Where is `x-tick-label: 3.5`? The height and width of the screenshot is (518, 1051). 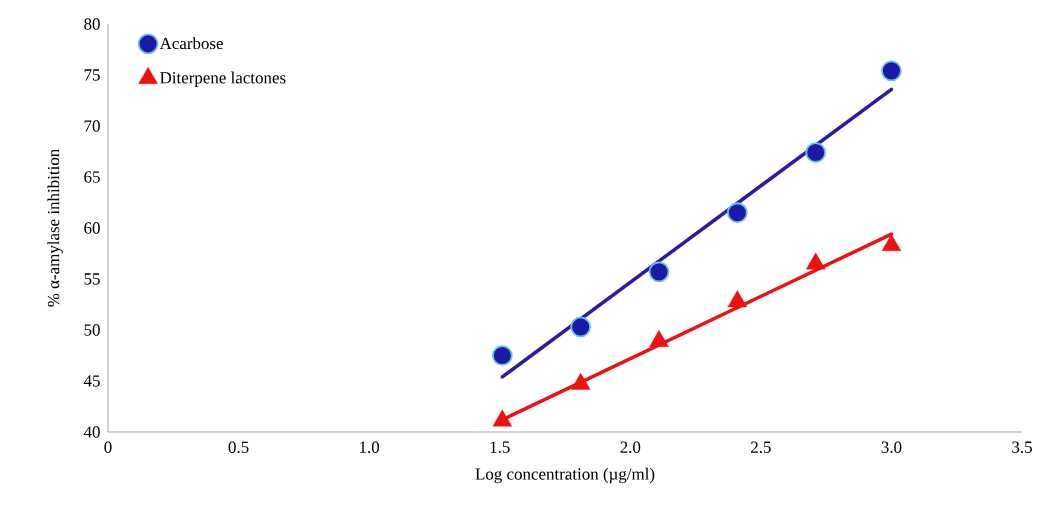 x-tick-label: 3.5 is located at coordinates (1022, 447).